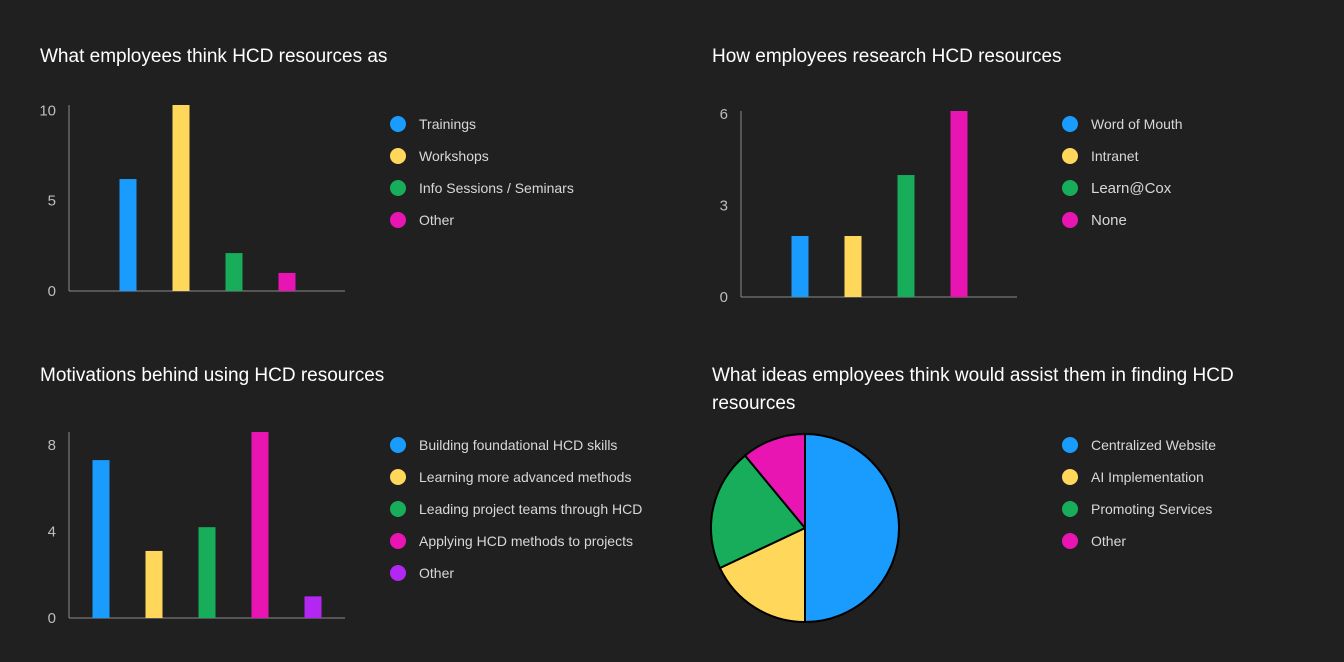 Image resolution: width=1344 pixels, height=662 pixels. I want to click on chart-title: Motivations behind using HCD resources, so click(212, 375).